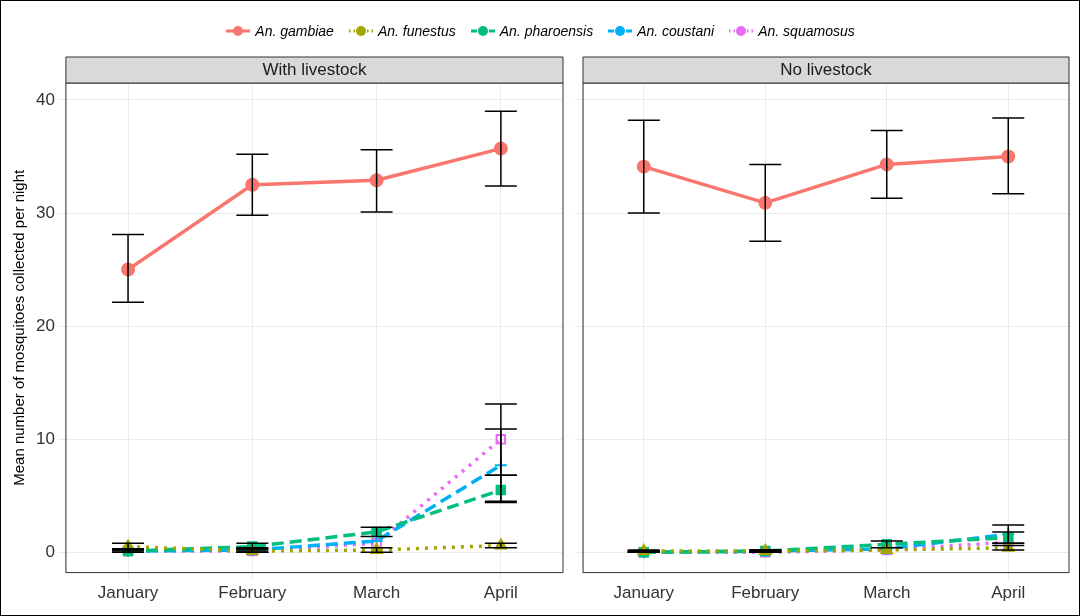 The width and height of the screenshot is (1080, 616). Describe the element at coordinates (676, 31) in the screenshot. I see `legend-label: An. coustani` at that location.